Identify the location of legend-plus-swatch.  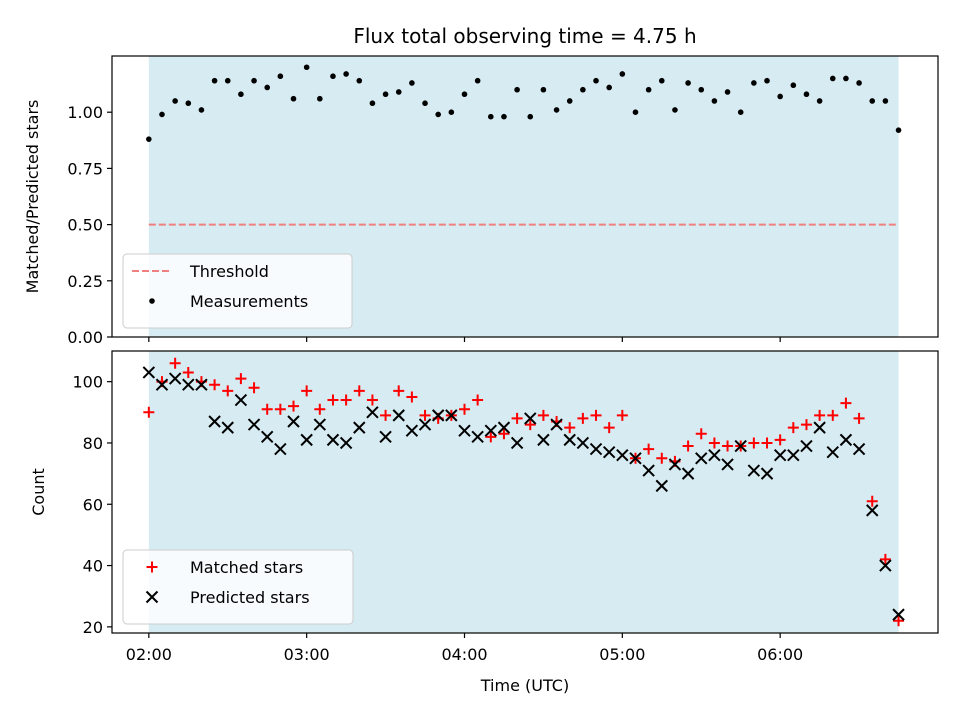
(152, 567).